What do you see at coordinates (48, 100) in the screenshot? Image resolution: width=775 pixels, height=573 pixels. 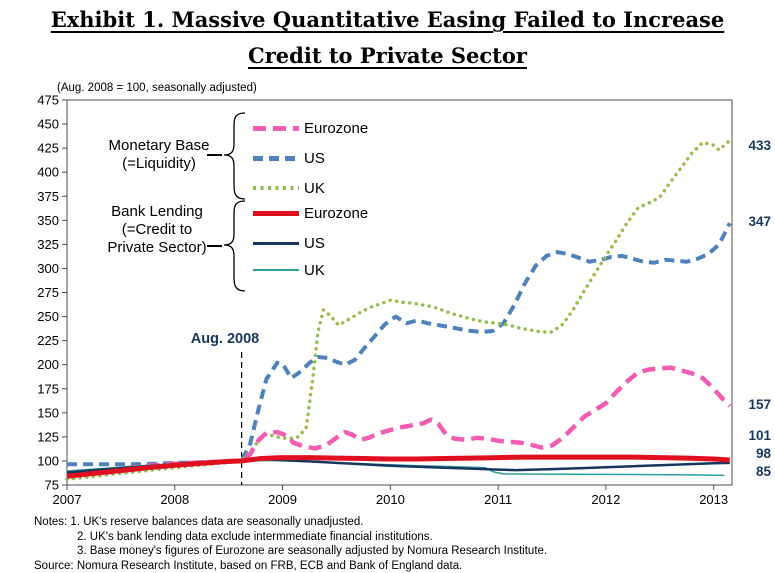 I see `y-tick-label: 475` at bounding box center [48, 100].